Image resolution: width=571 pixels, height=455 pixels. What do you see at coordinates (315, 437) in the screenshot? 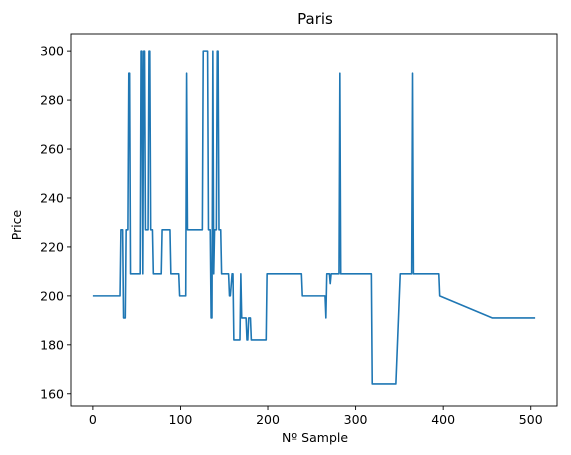
I see `x-axis-label: Nº Sample` at bounding box center [315, 437].